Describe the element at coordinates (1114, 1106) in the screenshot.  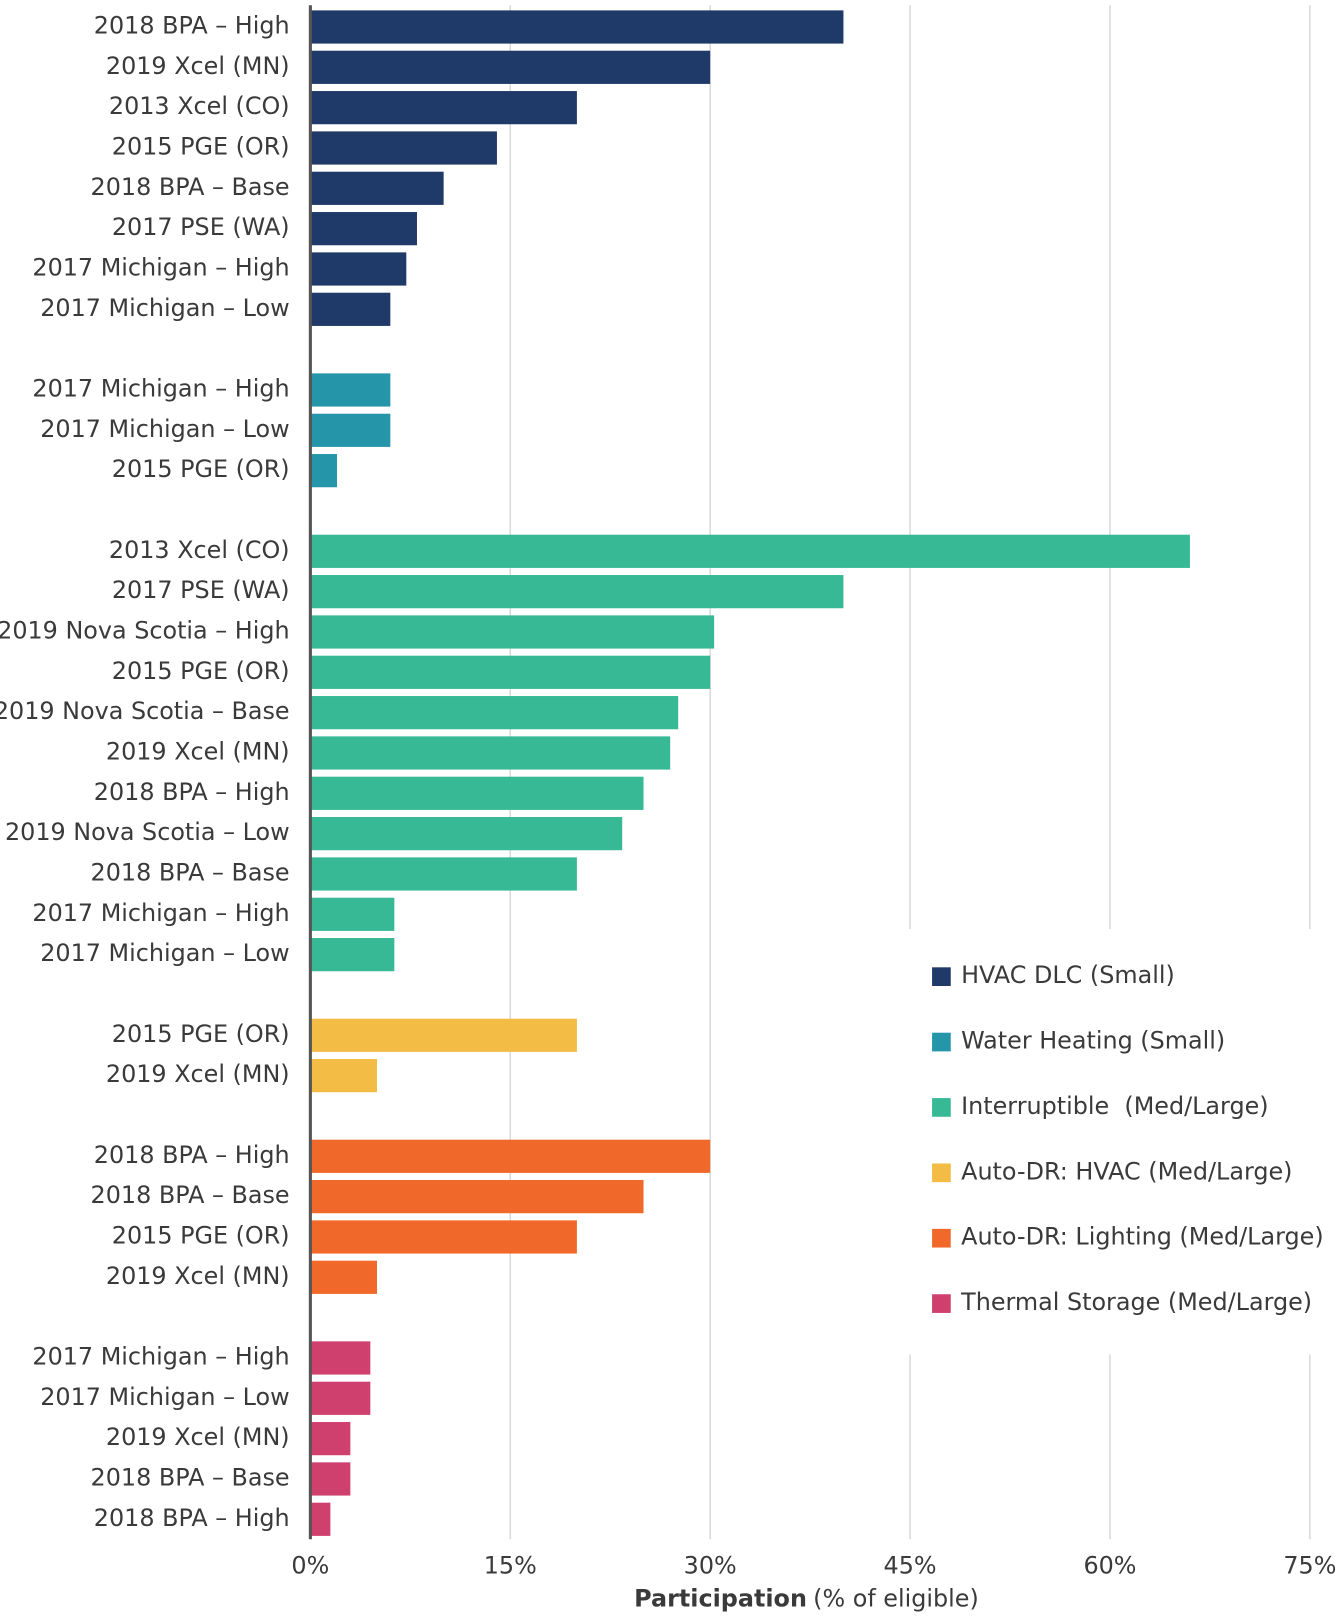
I see `legend-label: Interruptible (Med/Large)` at that location.